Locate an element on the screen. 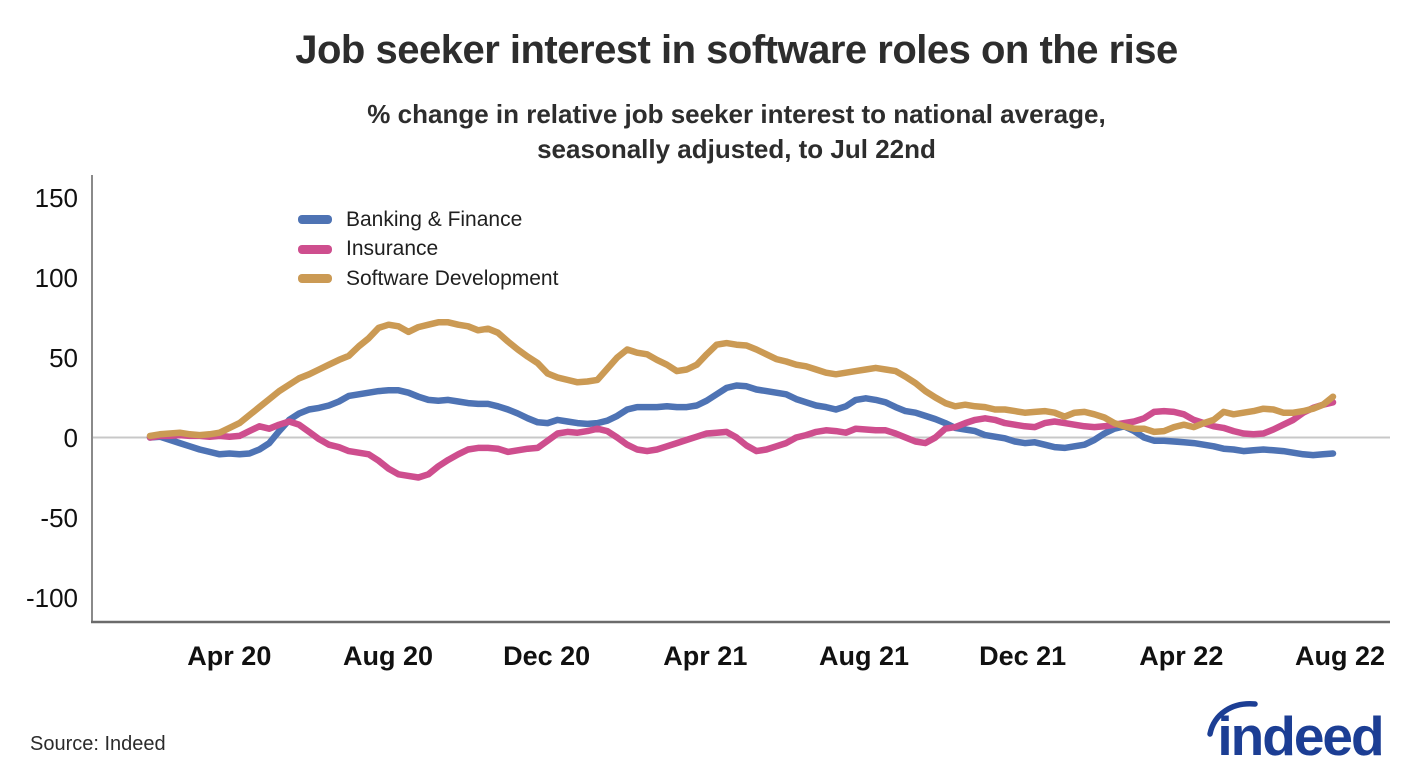 This screenshot has width=1415, height=771. legend-item-insurance: Insurance is located at coordinates (428, 250).